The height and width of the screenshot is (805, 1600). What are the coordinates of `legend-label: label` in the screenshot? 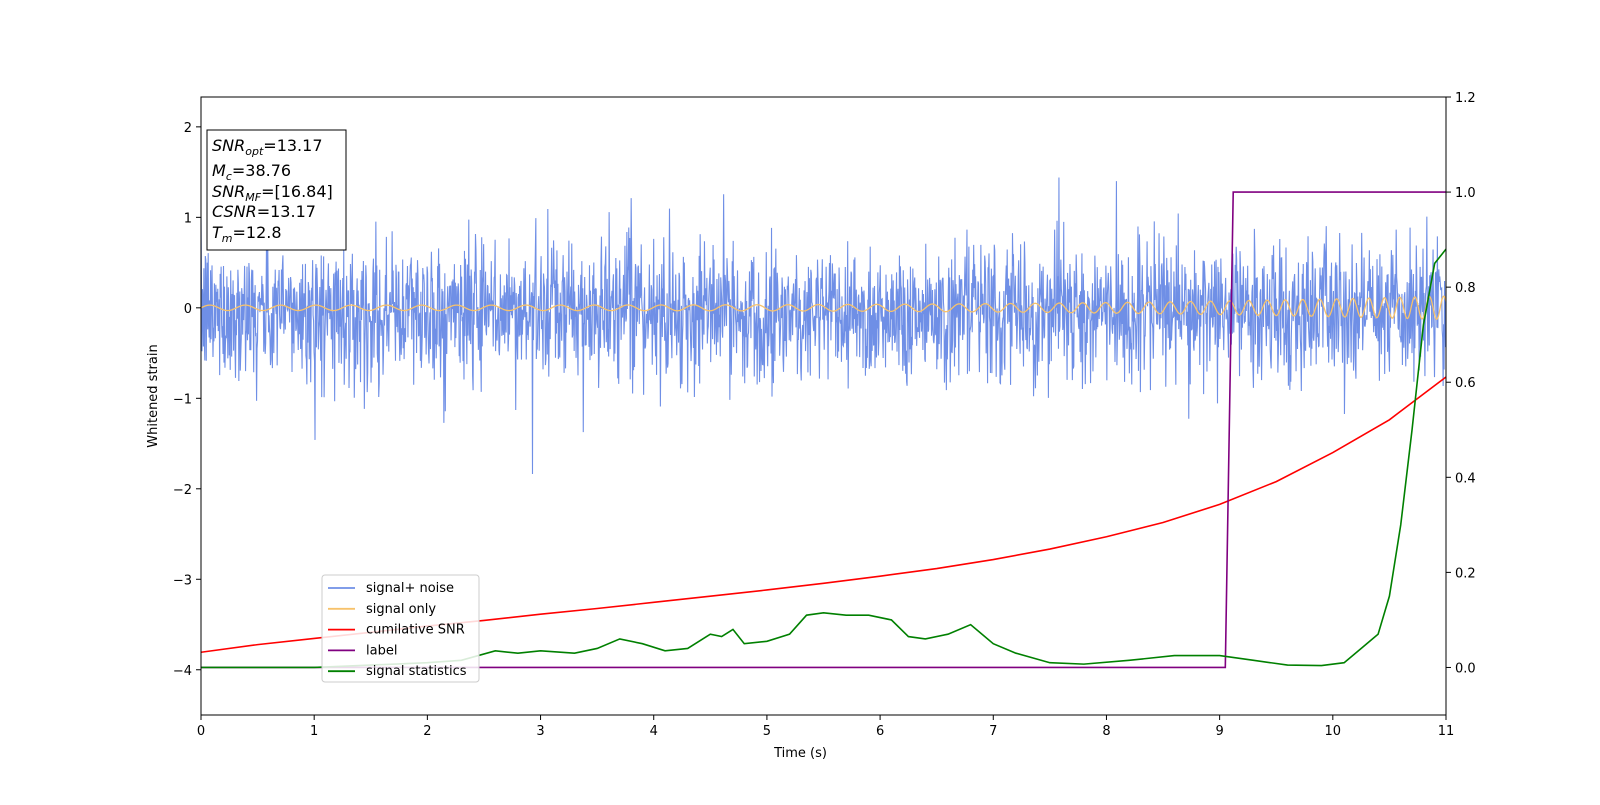 It's located at (381, 650).